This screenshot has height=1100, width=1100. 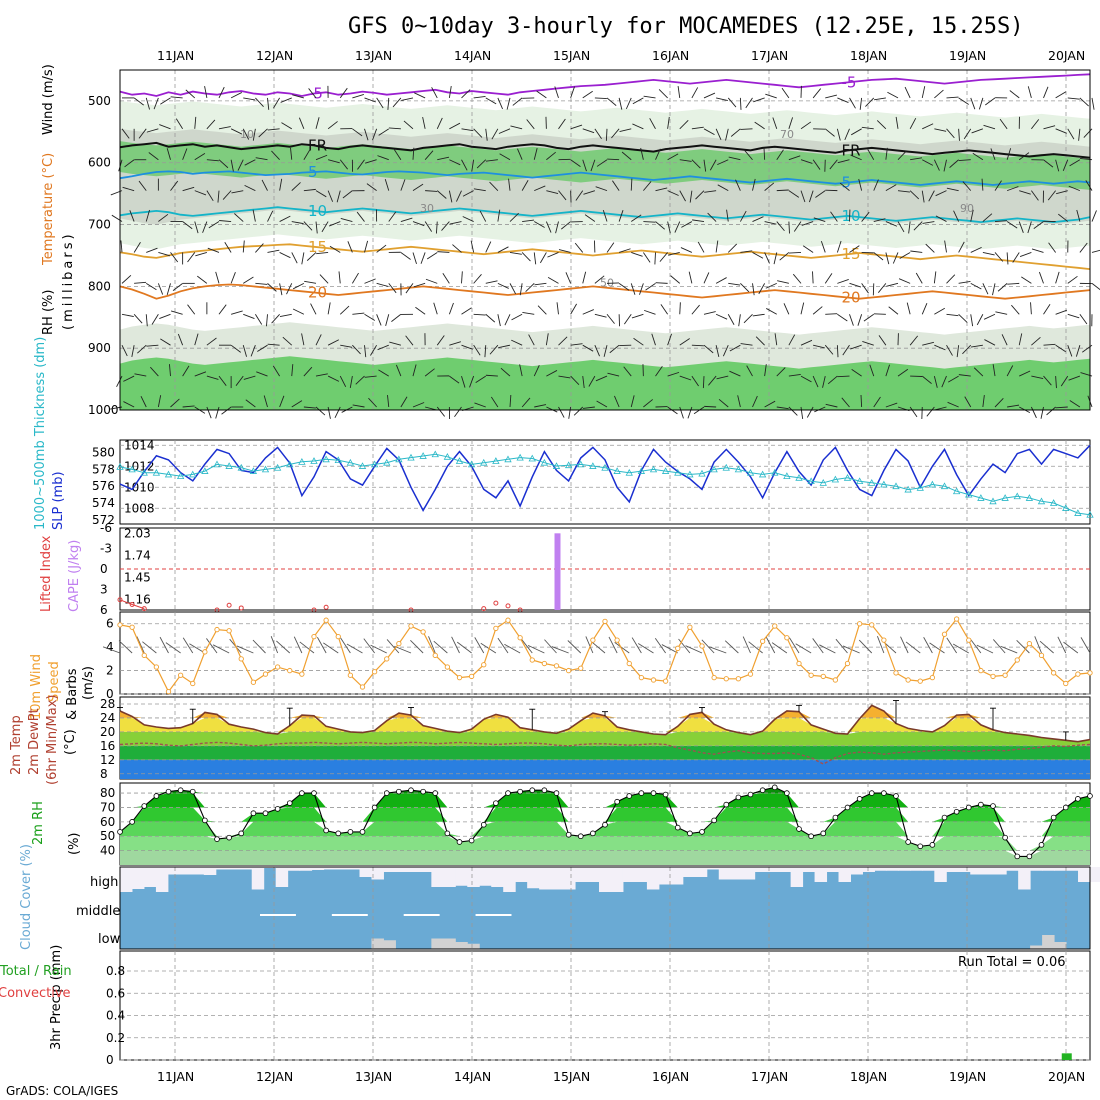 What do you see at coordinates (99, 163) in the screenshot?
I see `pressure-tick-label: 600` at bounding box center [99, 163].